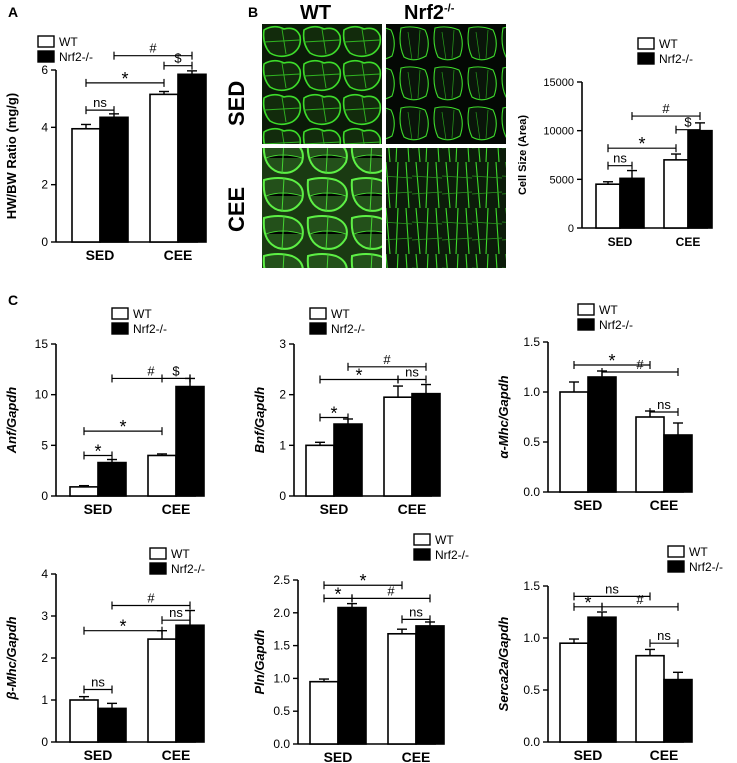  Describe the element at coordinates (11, 420) in the screenshot. I see `y-axis-label: Anf/Gapdh` at that location.